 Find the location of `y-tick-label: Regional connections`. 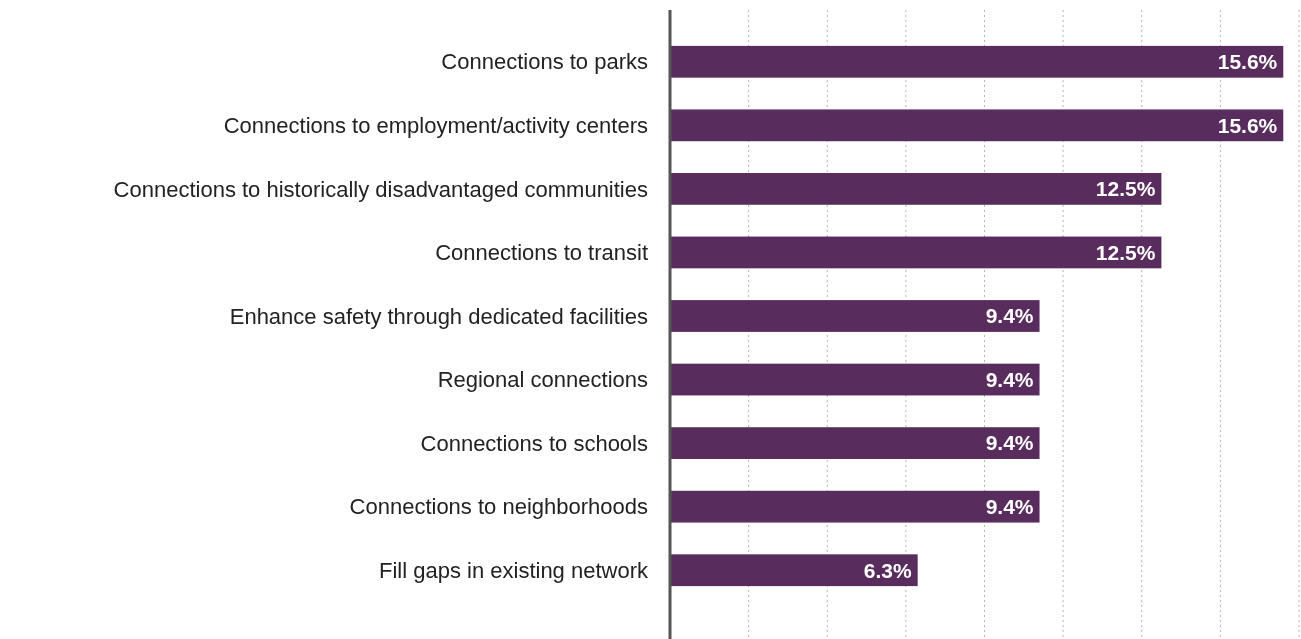

y-tick-label: Regional connections is located at coordinates (542, 380).